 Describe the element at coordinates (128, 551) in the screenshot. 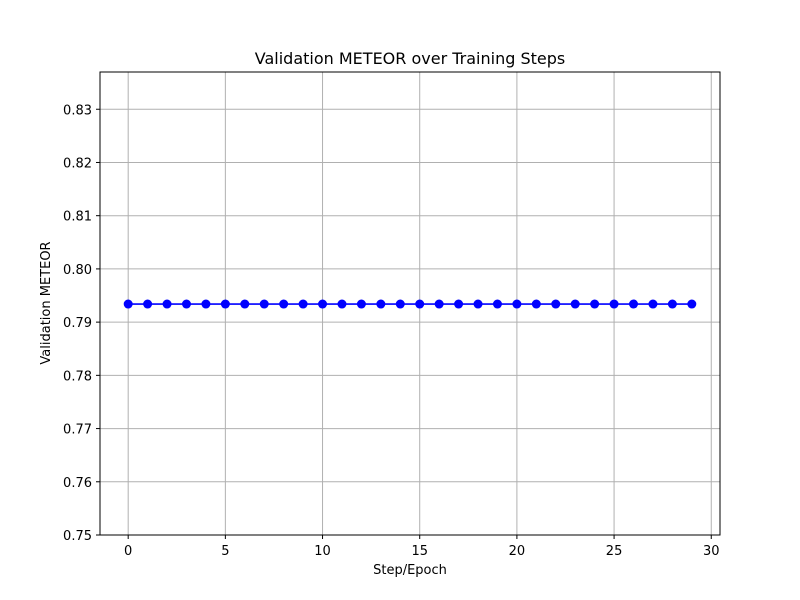

I see `x-tick-label: 0` at that location.